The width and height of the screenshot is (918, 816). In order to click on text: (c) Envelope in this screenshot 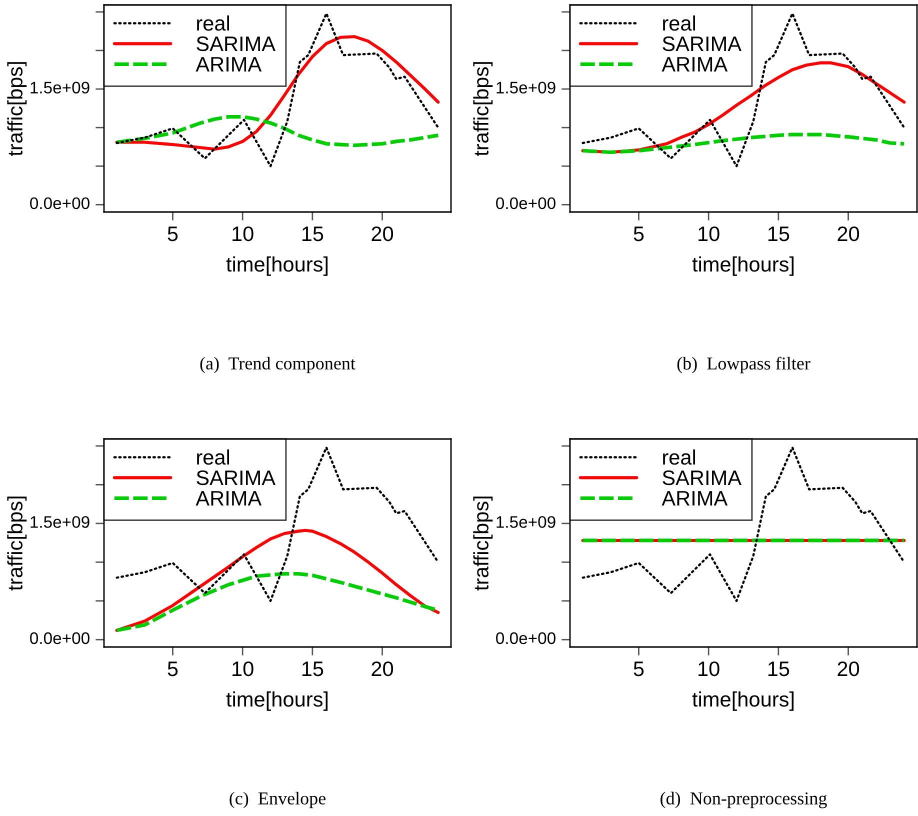, I will do `click(278, 800)`.